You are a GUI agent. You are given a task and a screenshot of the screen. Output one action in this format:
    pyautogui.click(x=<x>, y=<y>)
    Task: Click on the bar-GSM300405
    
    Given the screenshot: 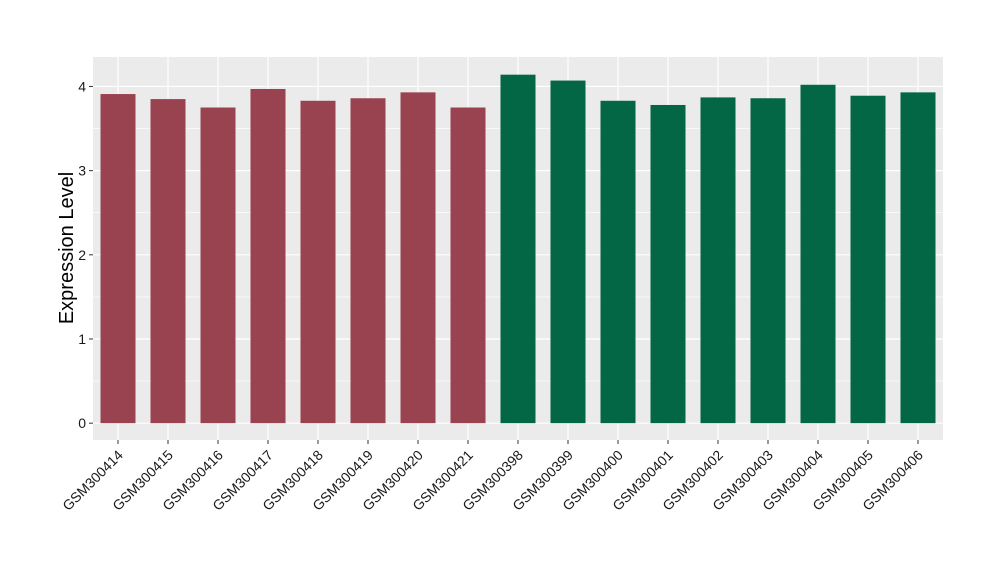 What is the action you would take?
    pyautogui.click(x=868, y=259)
    